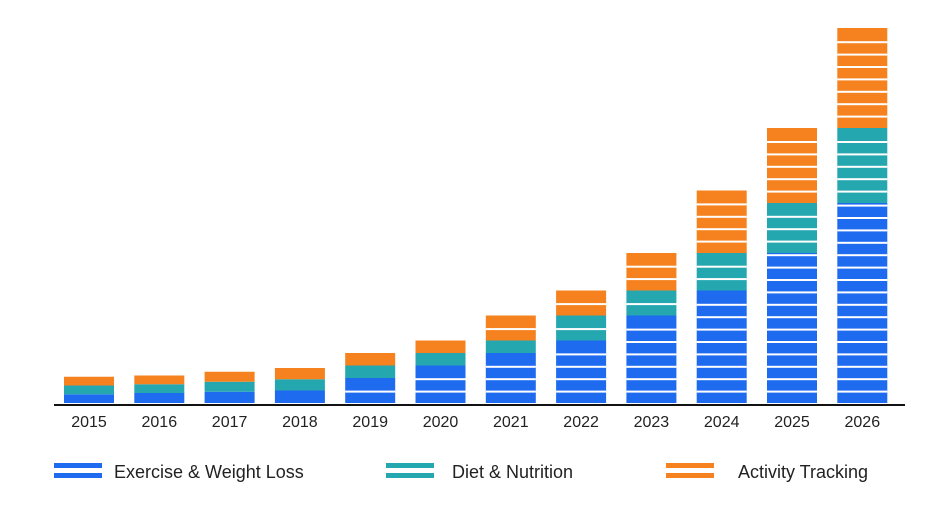 The height and width of the screenshot is (512, 943). I want to click on x-tick-label: 2015, so click(89, 422).